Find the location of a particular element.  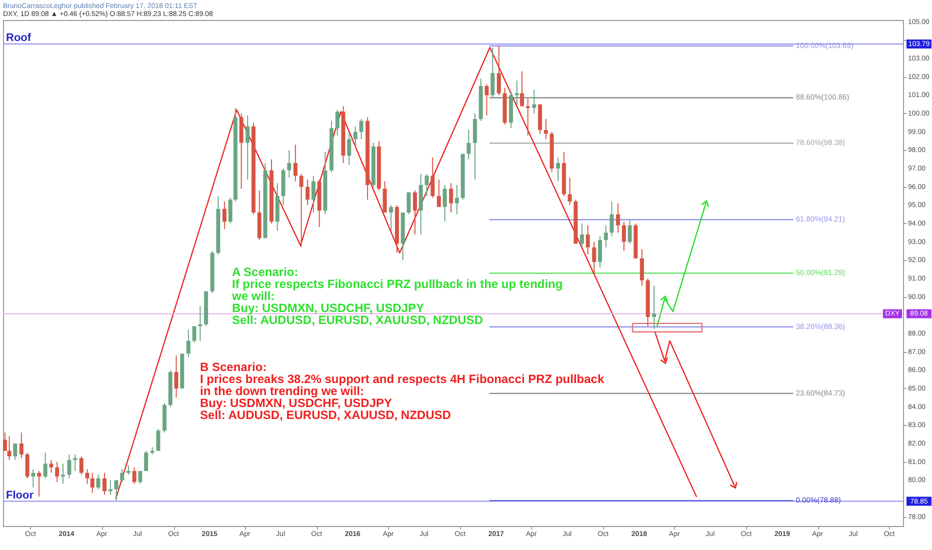

annotation: B Scenario: I prices breaks 38.2% support and respects 4H Fibonacci PRZ pullback in the down trending we will: Buy: USDMXN, USDCHF, USDJPY Sell: AUDUSD, EURUSD, XAUUSD, NZDUSD is located at coordinates (402, 391).